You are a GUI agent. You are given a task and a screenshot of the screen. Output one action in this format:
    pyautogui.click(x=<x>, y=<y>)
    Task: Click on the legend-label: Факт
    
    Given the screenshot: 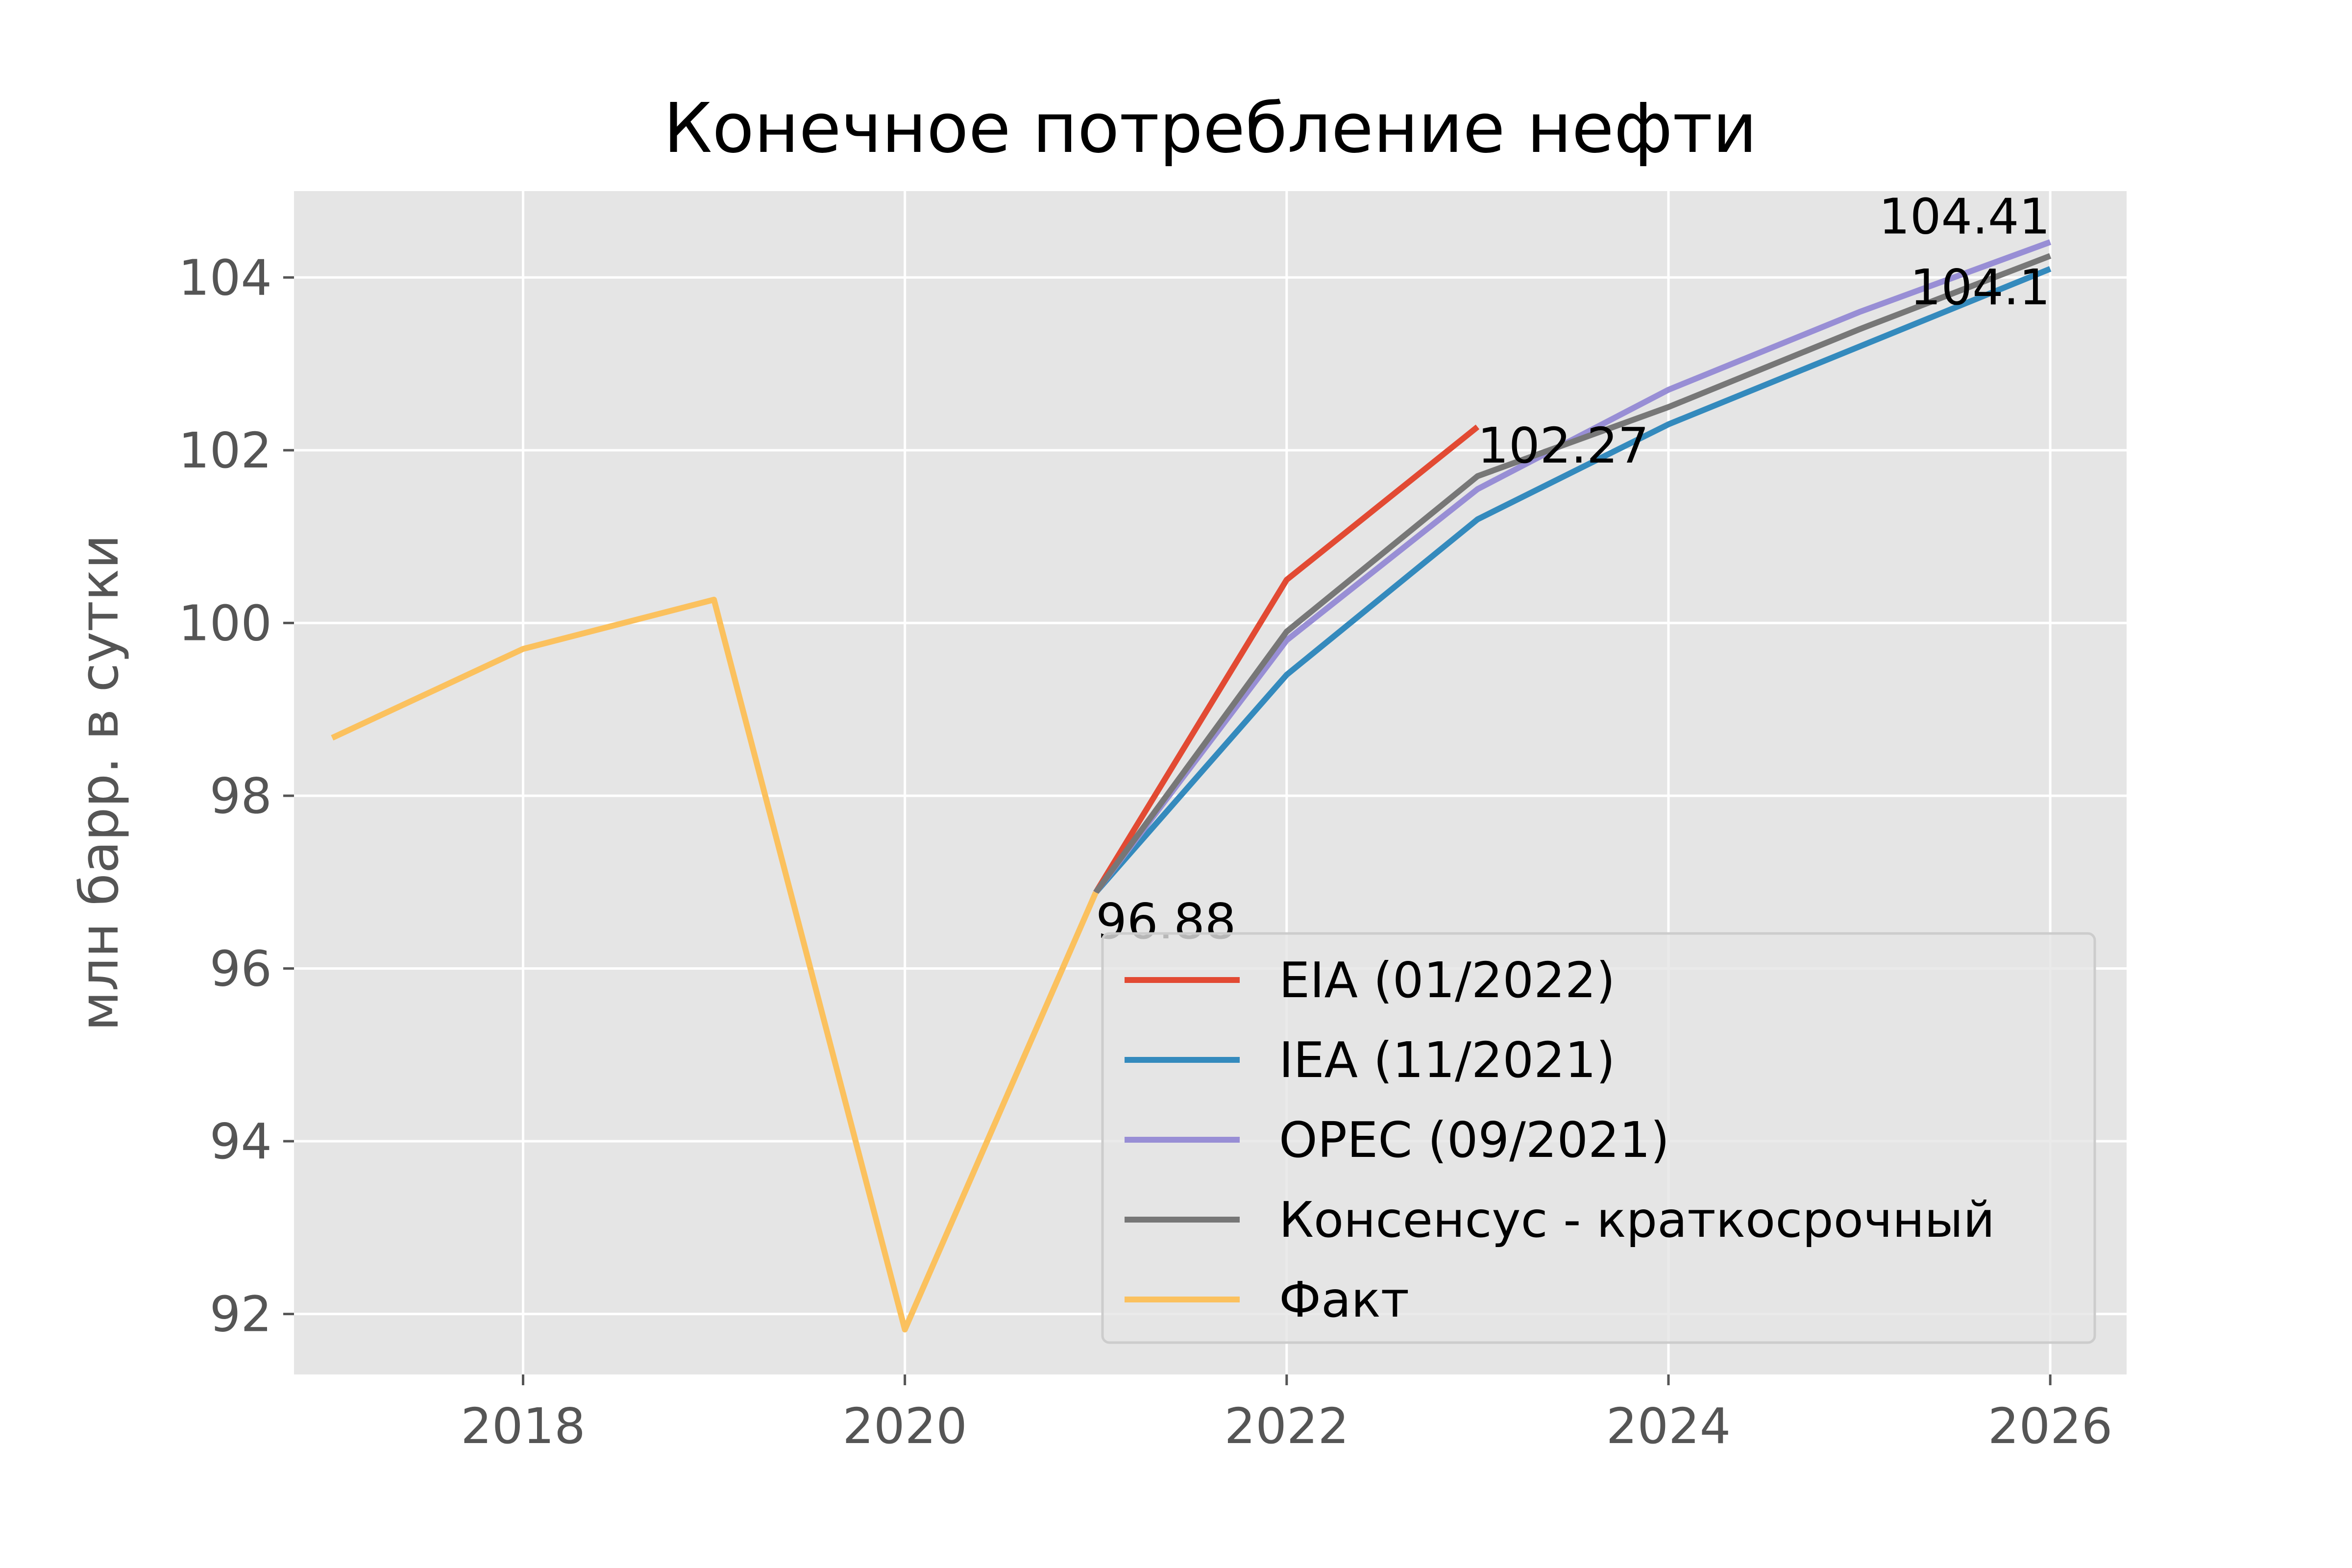 What is the action you would take?
    pyautogui.click(x=1344, y=1299)
    